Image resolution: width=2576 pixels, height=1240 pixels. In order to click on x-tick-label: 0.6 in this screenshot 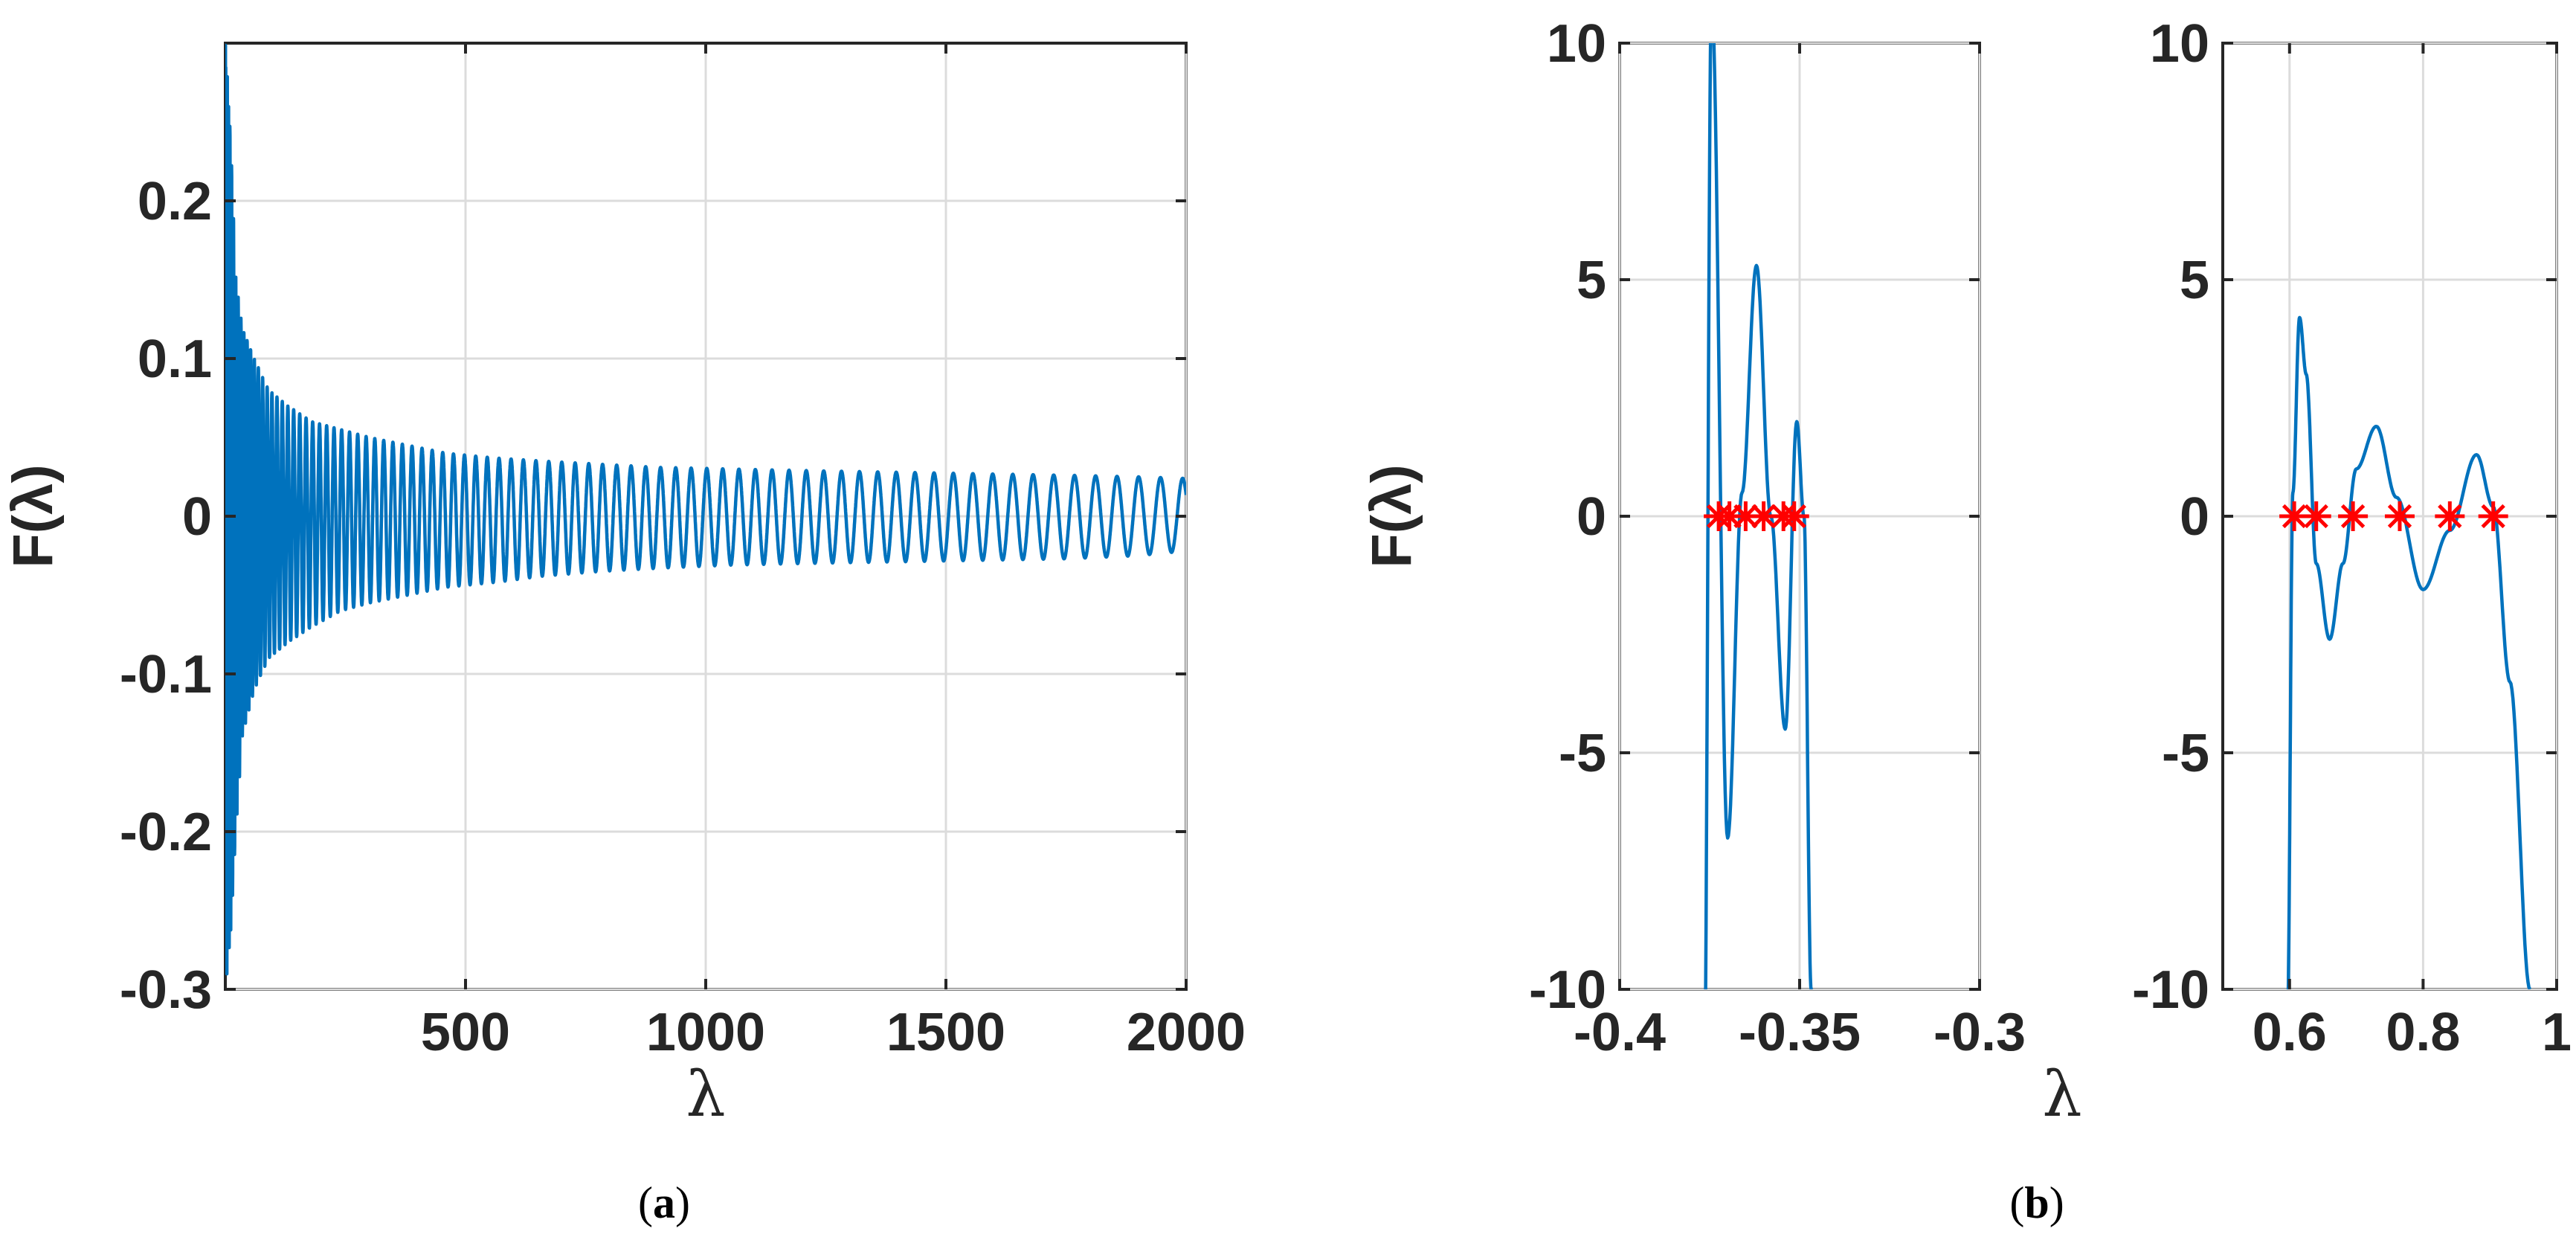, I will do `click(2290, 1032)`.